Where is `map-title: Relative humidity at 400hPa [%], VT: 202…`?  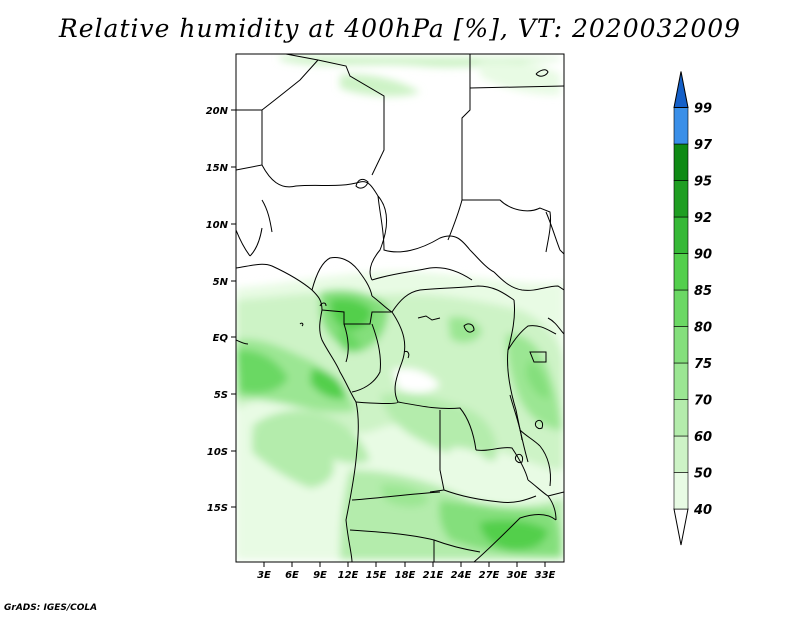 map-title: Relative humidity at 400hPa [%], VT: 202… is located at coordinates (400, 28).